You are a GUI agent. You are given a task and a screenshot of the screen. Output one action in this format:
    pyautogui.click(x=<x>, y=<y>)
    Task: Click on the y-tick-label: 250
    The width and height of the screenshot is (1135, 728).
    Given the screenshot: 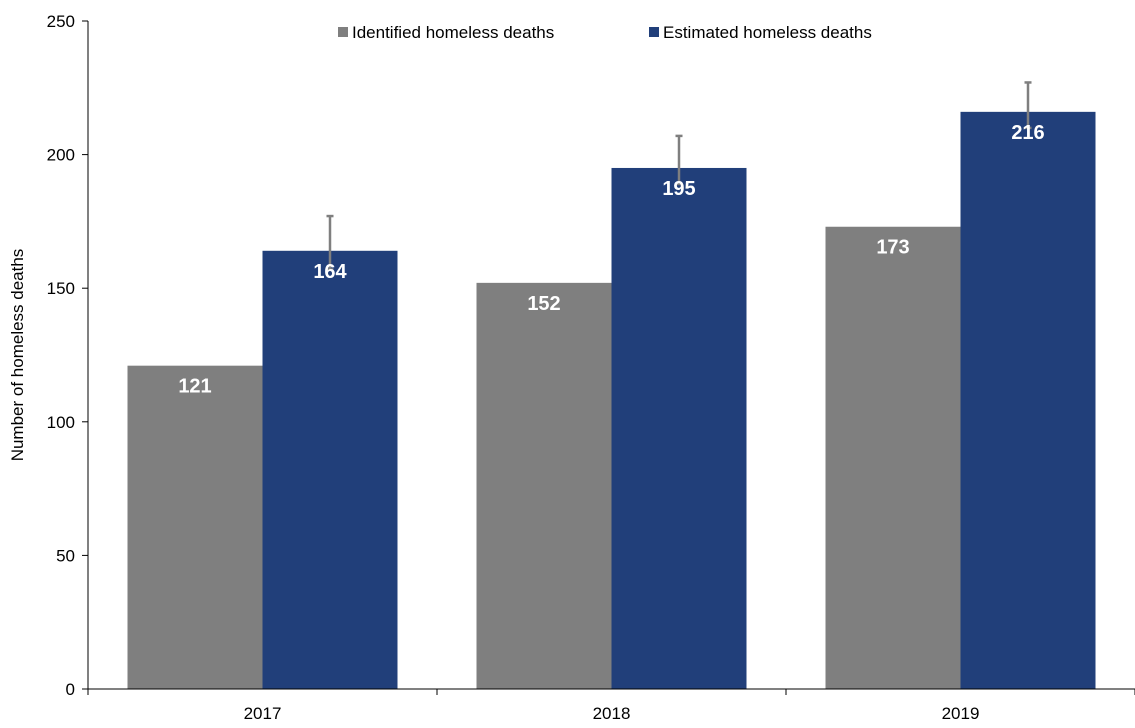 What is the action you would take?
    pyautogui.click(x=61, y=21)
    